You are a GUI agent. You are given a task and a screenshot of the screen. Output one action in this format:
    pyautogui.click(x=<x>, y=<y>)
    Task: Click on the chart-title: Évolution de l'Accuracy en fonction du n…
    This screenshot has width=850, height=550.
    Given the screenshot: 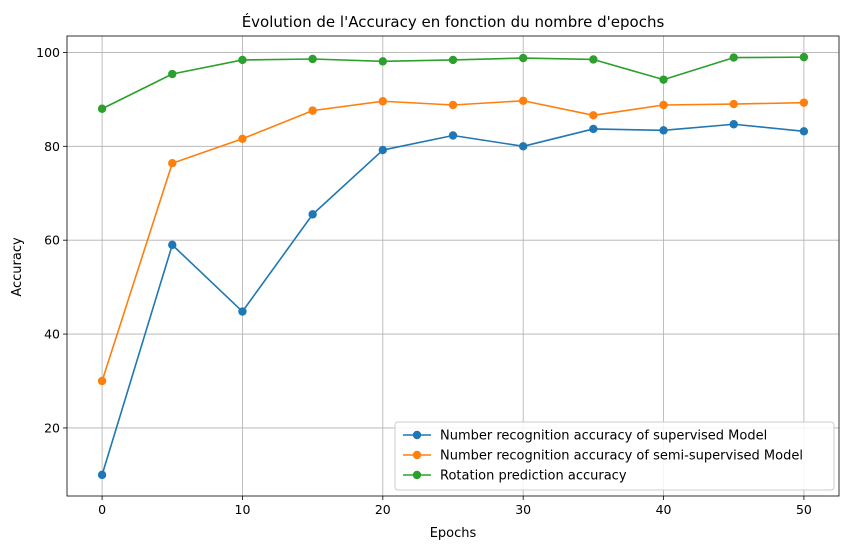 What is the action you would take?
    pyautogui.click(x=453, y=21)
    